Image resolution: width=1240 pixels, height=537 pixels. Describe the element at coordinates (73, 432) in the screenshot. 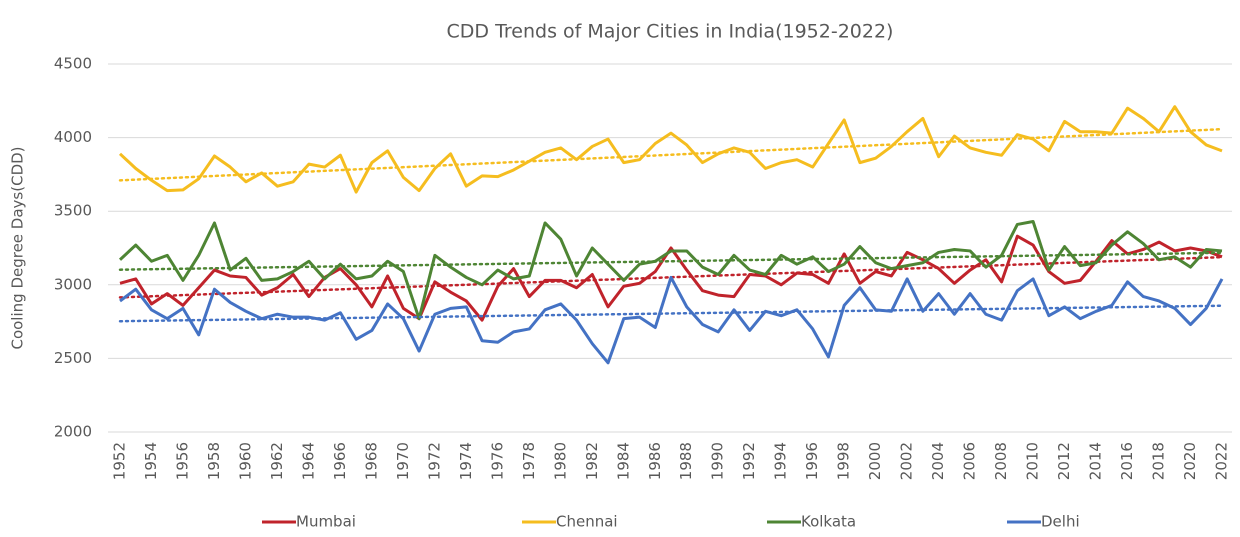

I see `y-tick-label: 2000` at that location.